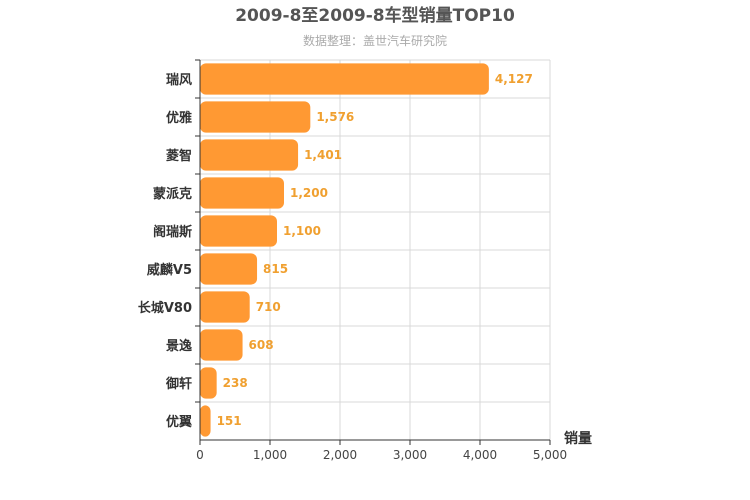  Describe the element at coordinates (179, 156) in the screenshot. I see `category-label: 菱智` at that location.